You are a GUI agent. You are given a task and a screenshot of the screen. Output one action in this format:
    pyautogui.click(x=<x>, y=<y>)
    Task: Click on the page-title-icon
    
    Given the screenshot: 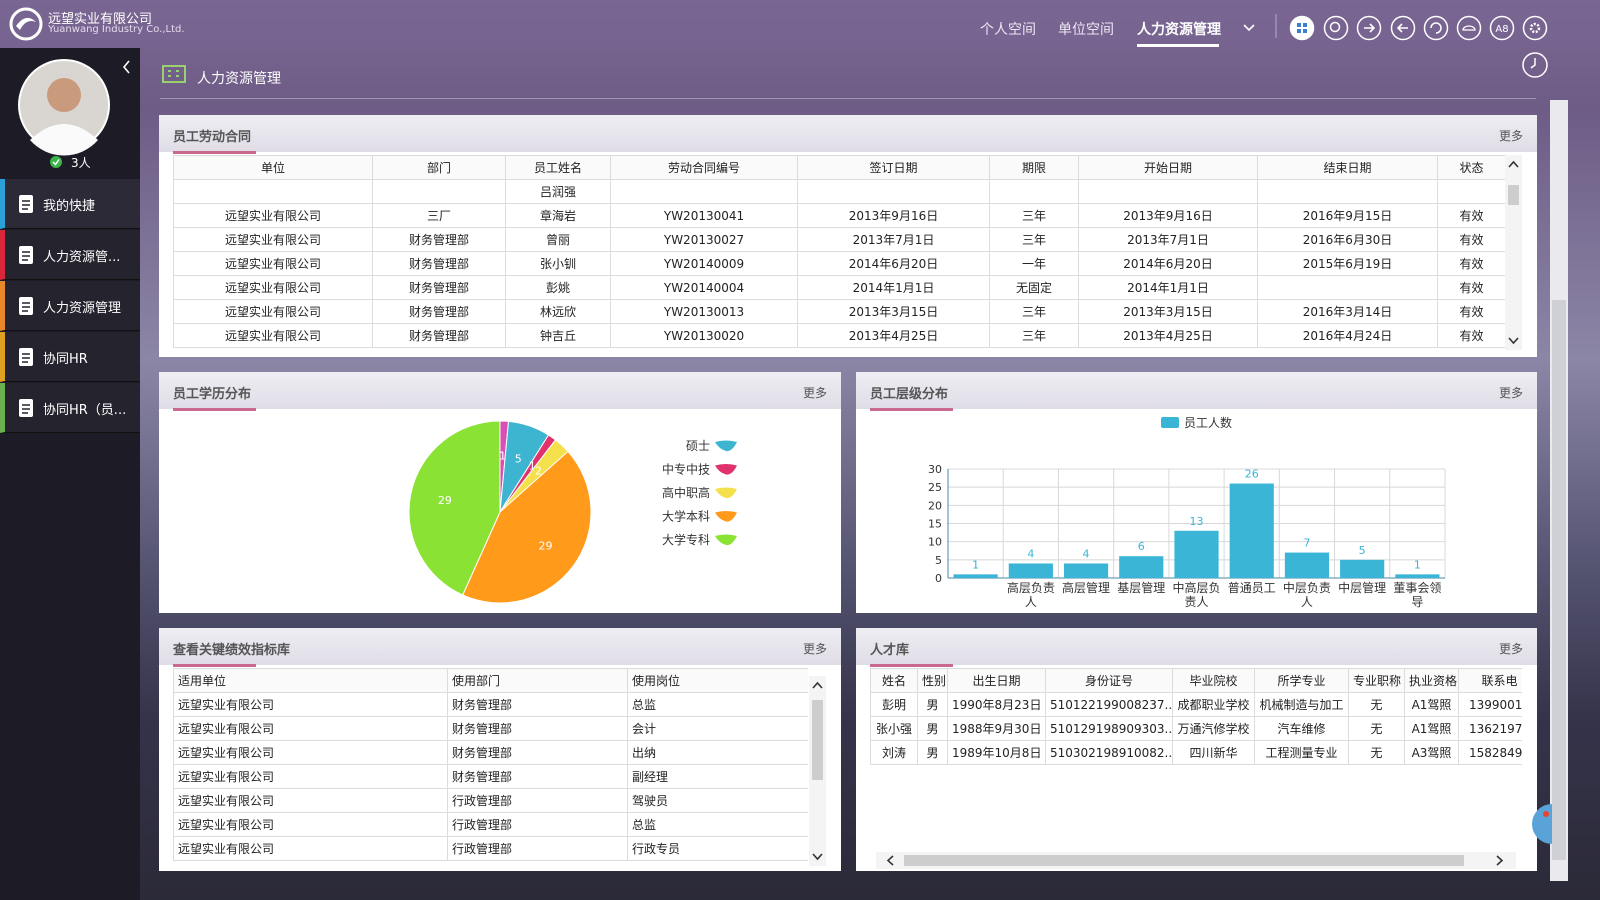 What is the action you would take?
    pyautogui.click(x=174, y=74)
    